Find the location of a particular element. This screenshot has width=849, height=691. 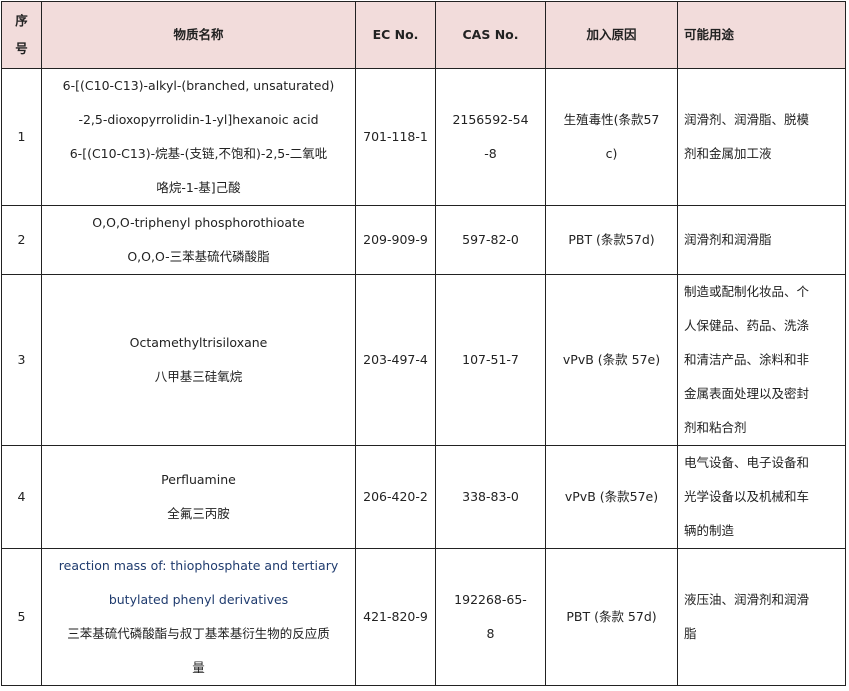

cell-name: Perfluamine 全氟三丙胺 is located at coordinates (198, 497).